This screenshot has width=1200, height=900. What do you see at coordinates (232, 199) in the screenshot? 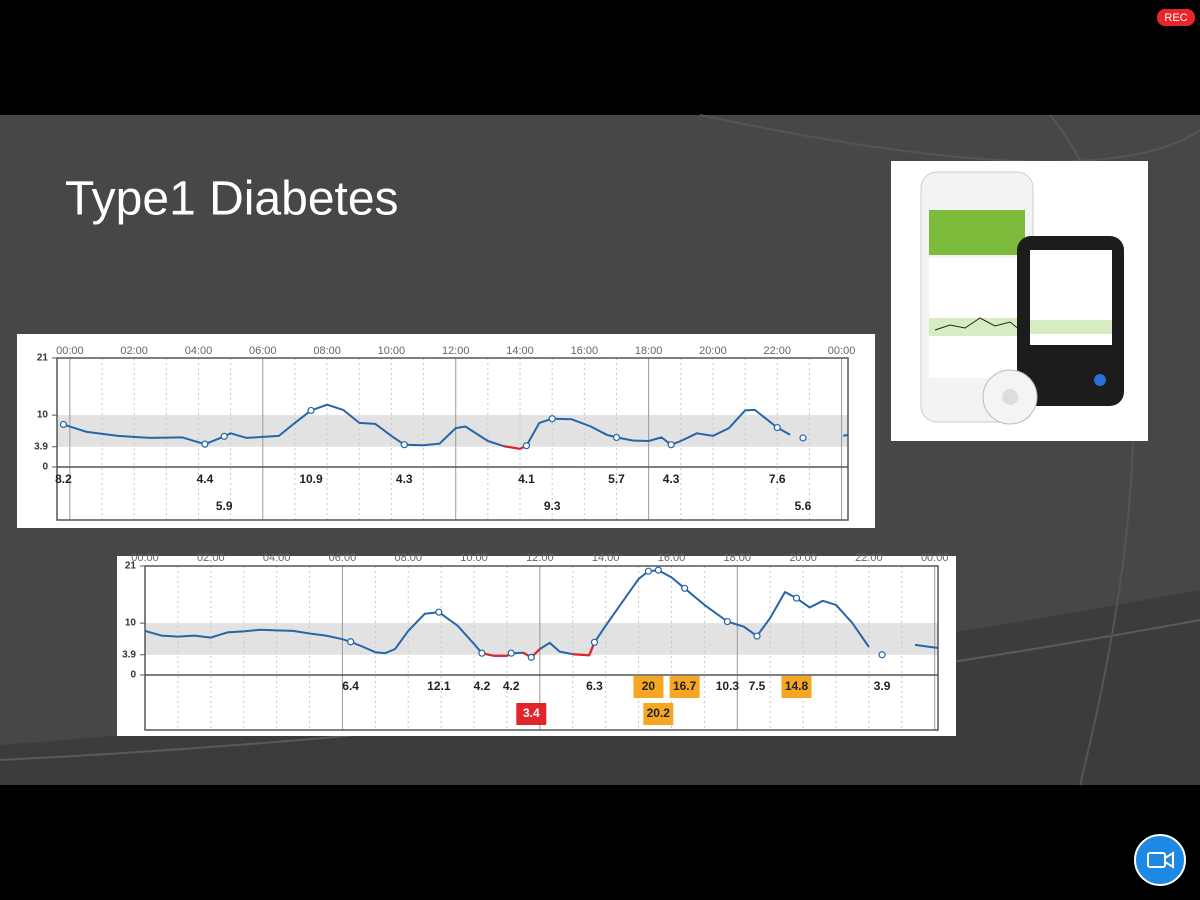
I see `slide-title: Type1 Diabetes` at bounding box center [232, 199].